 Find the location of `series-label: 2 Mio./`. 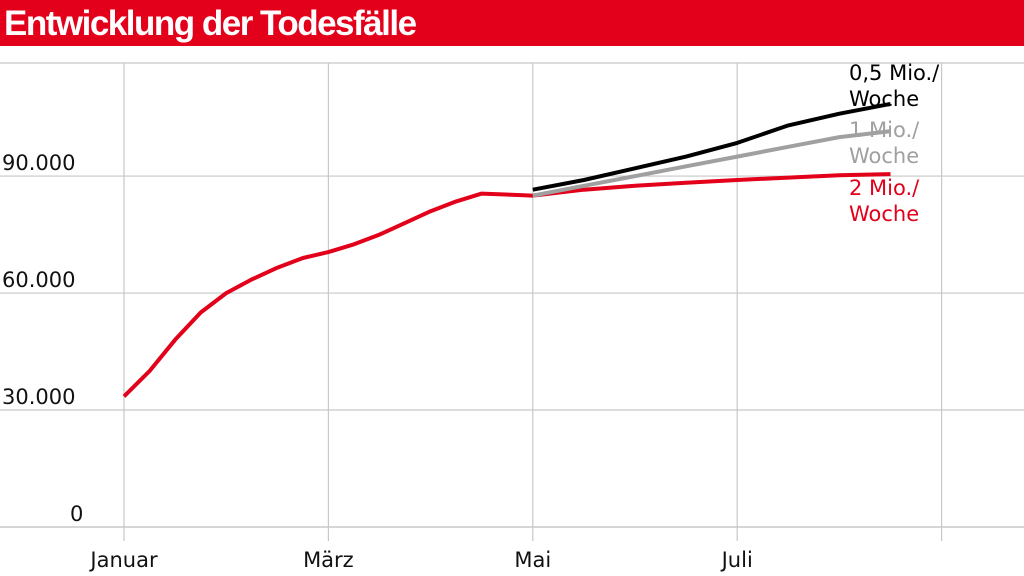

series-label: 2 Mio./ is located at coordinates (884, 188).